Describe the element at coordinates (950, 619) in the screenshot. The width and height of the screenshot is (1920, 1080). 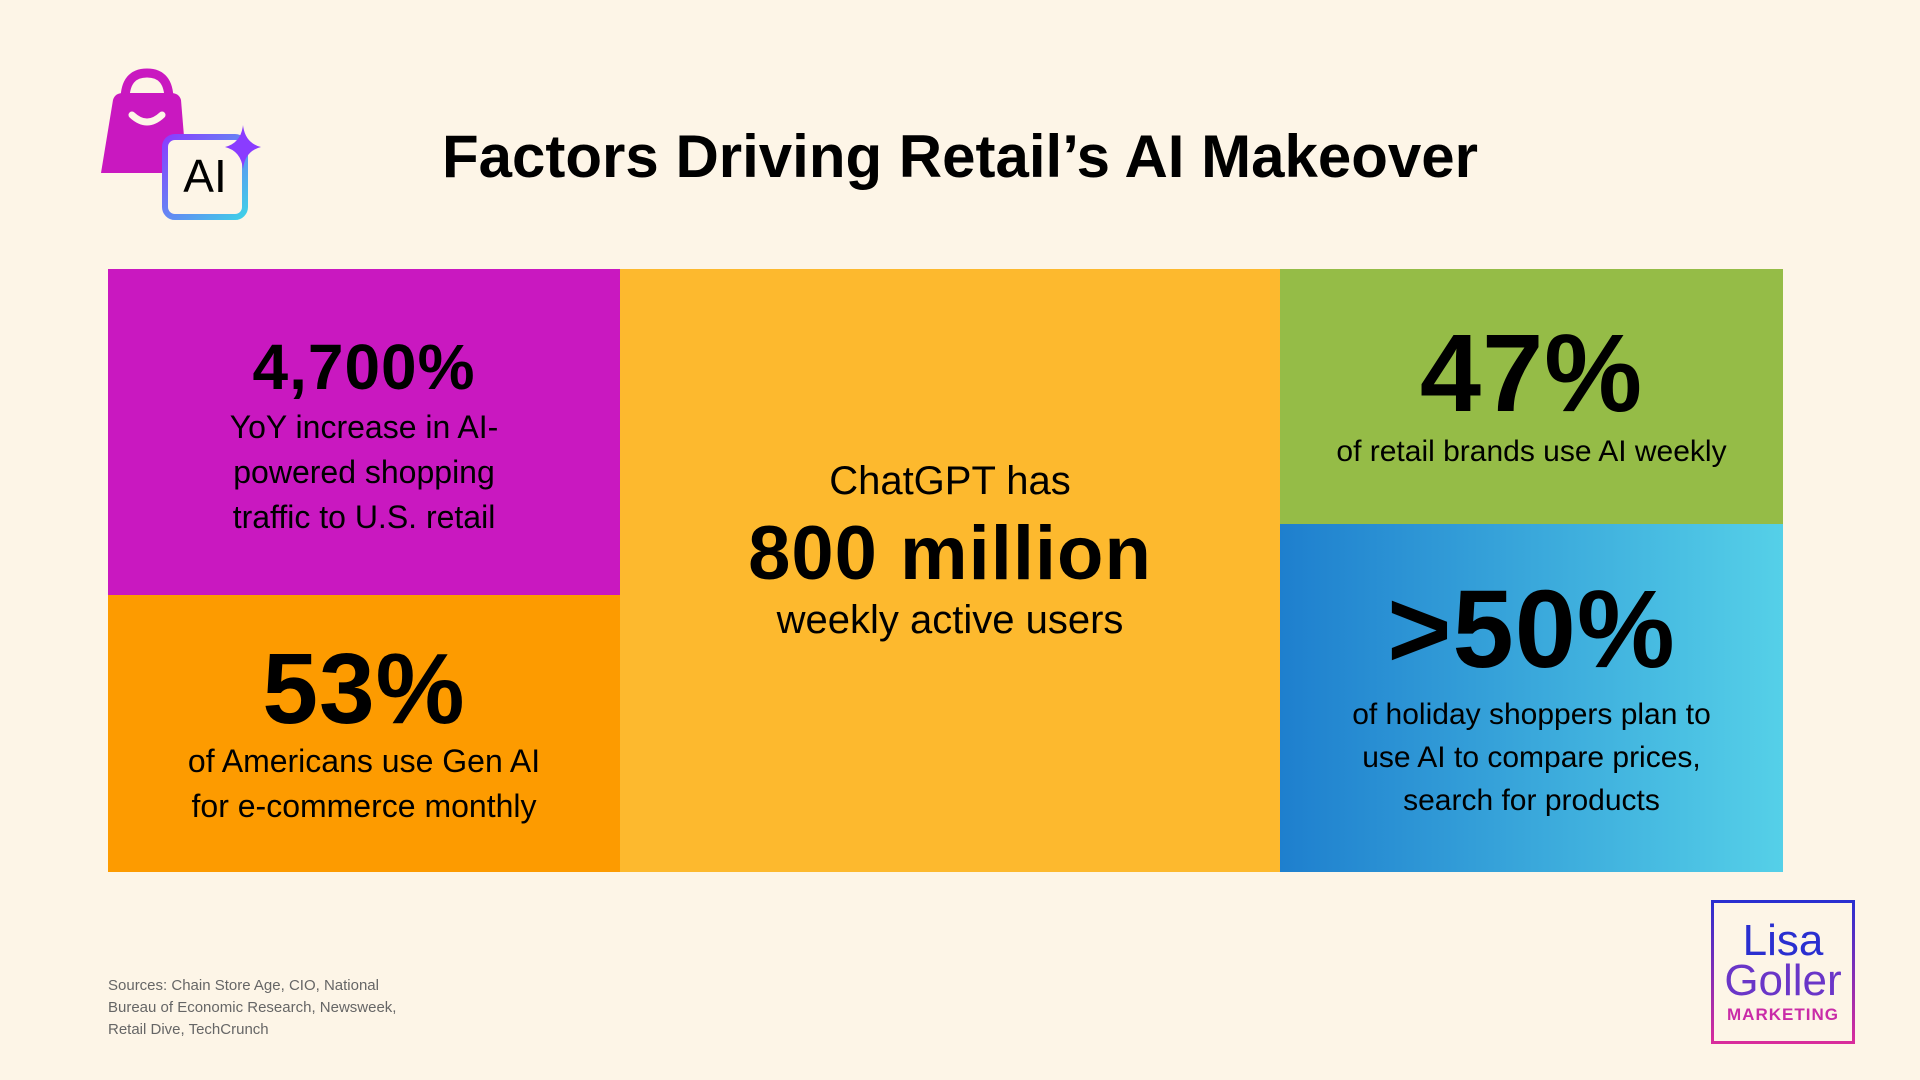
I see `stat-text: weekly active users` at that location.